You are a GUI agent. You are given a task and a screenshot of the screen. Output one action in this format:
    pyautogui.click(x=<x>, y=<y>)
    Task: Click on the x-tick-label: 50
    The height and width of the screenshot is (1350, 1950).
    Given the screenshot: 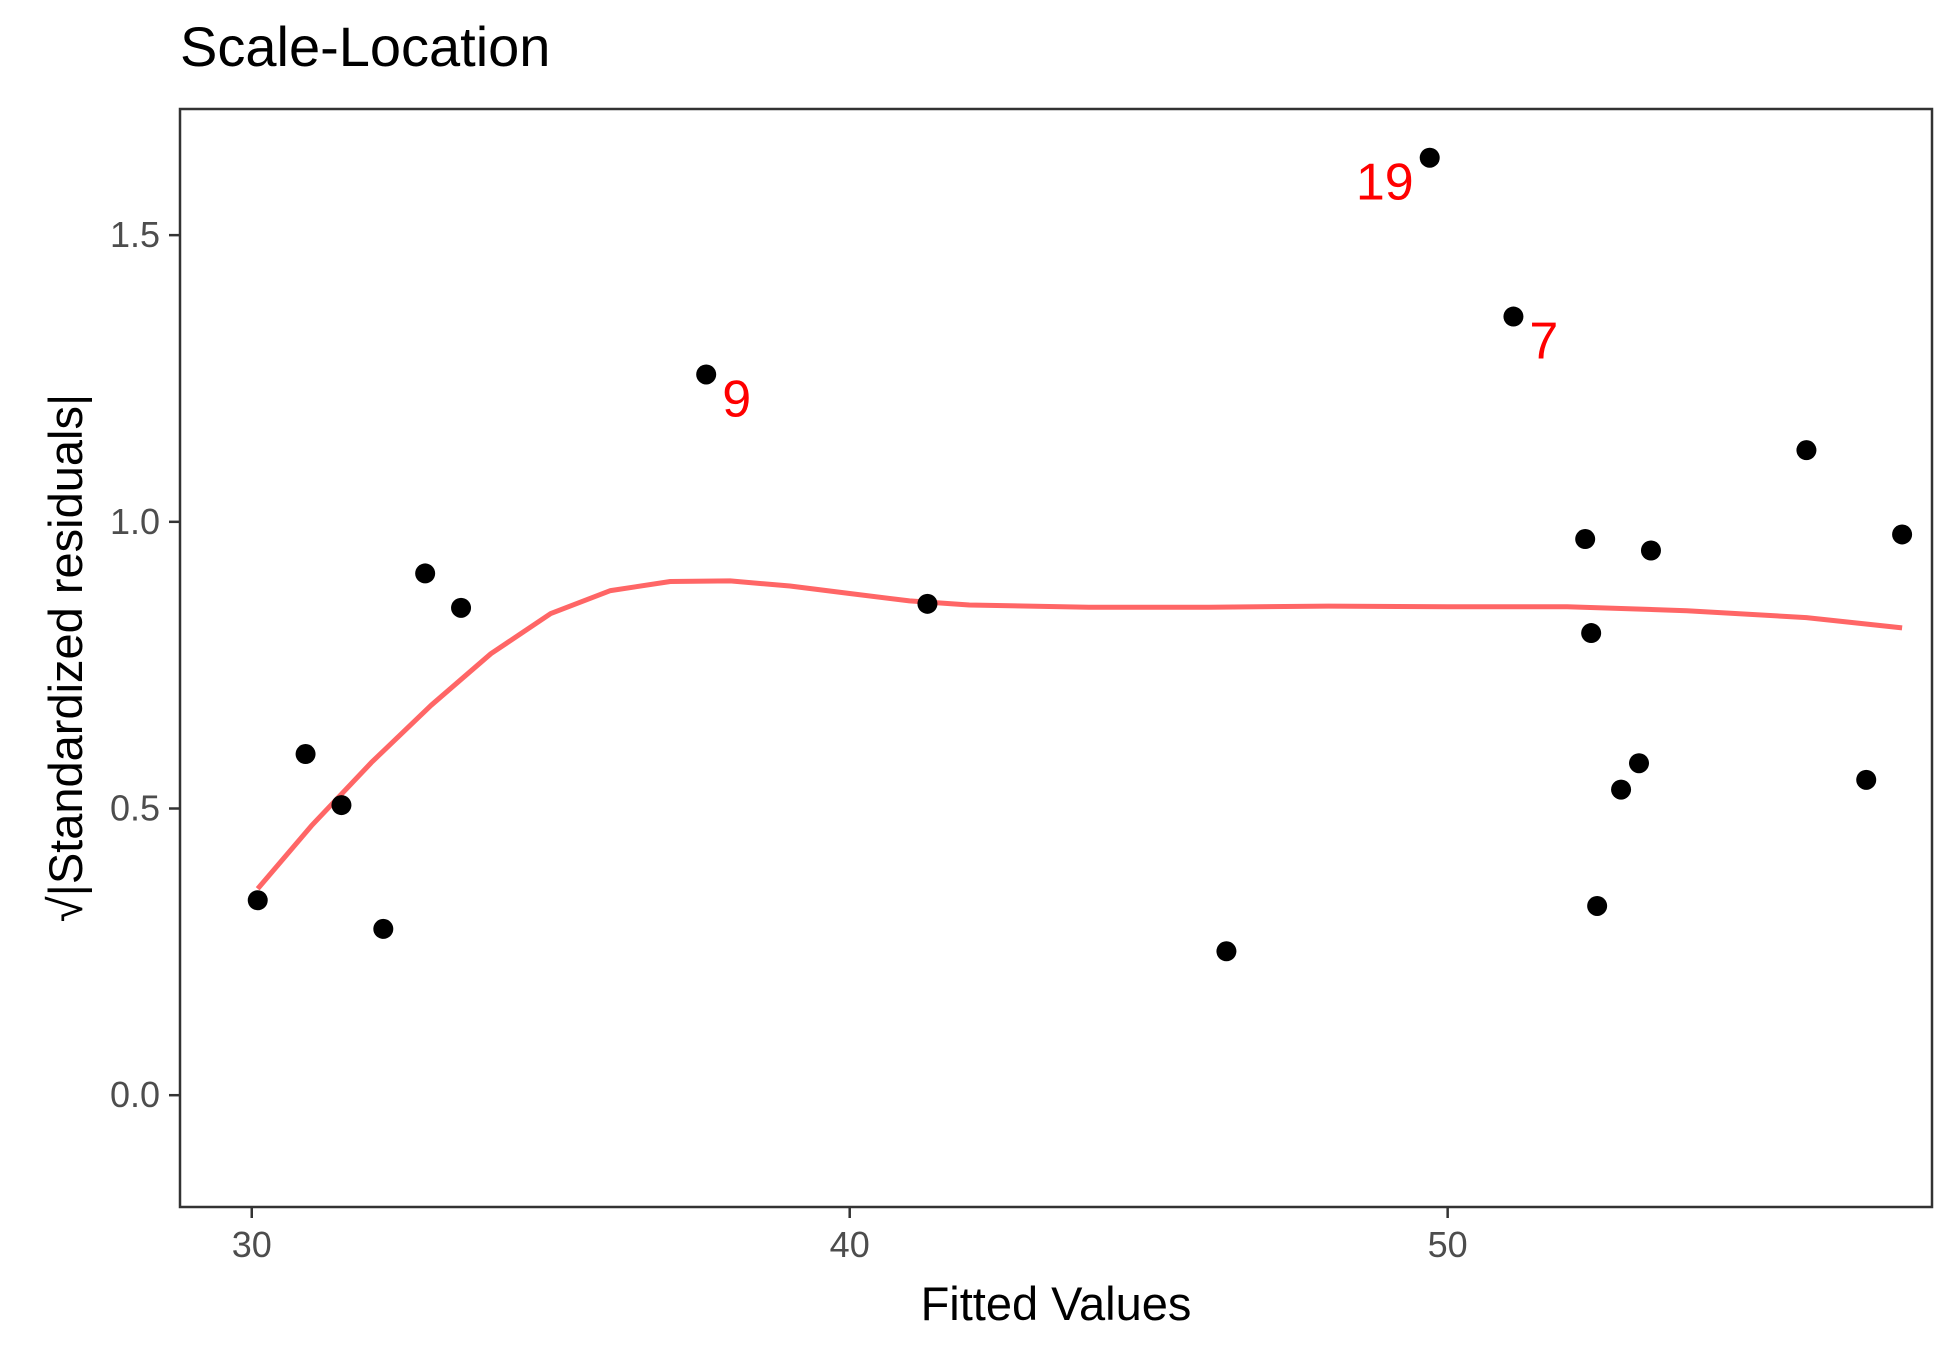 What is the action you would take?
    pyautogui.click(x=1448, y=1244)
    